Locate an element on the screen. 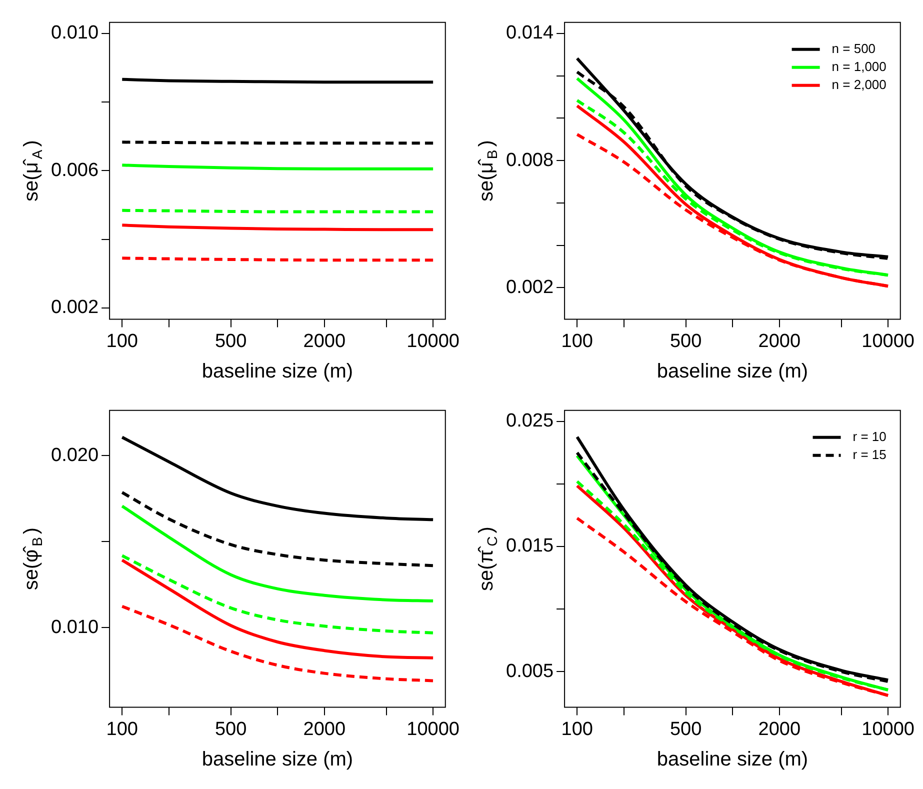  legend-label: r = 10 is located at coordinates (869, 436).